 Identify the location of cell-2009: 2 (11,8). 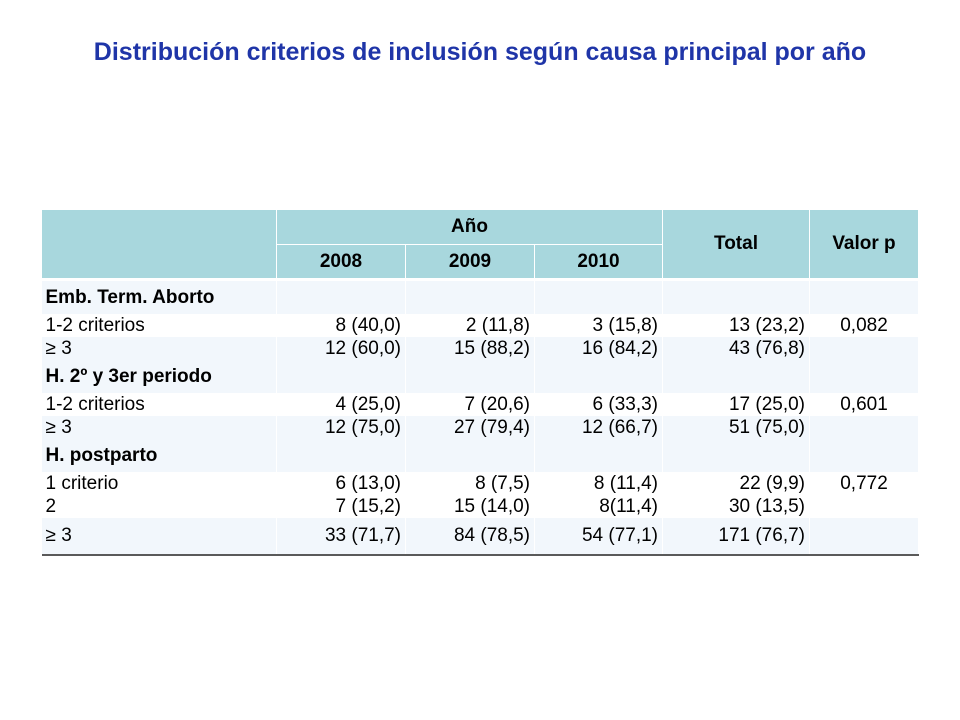
(470, 325).